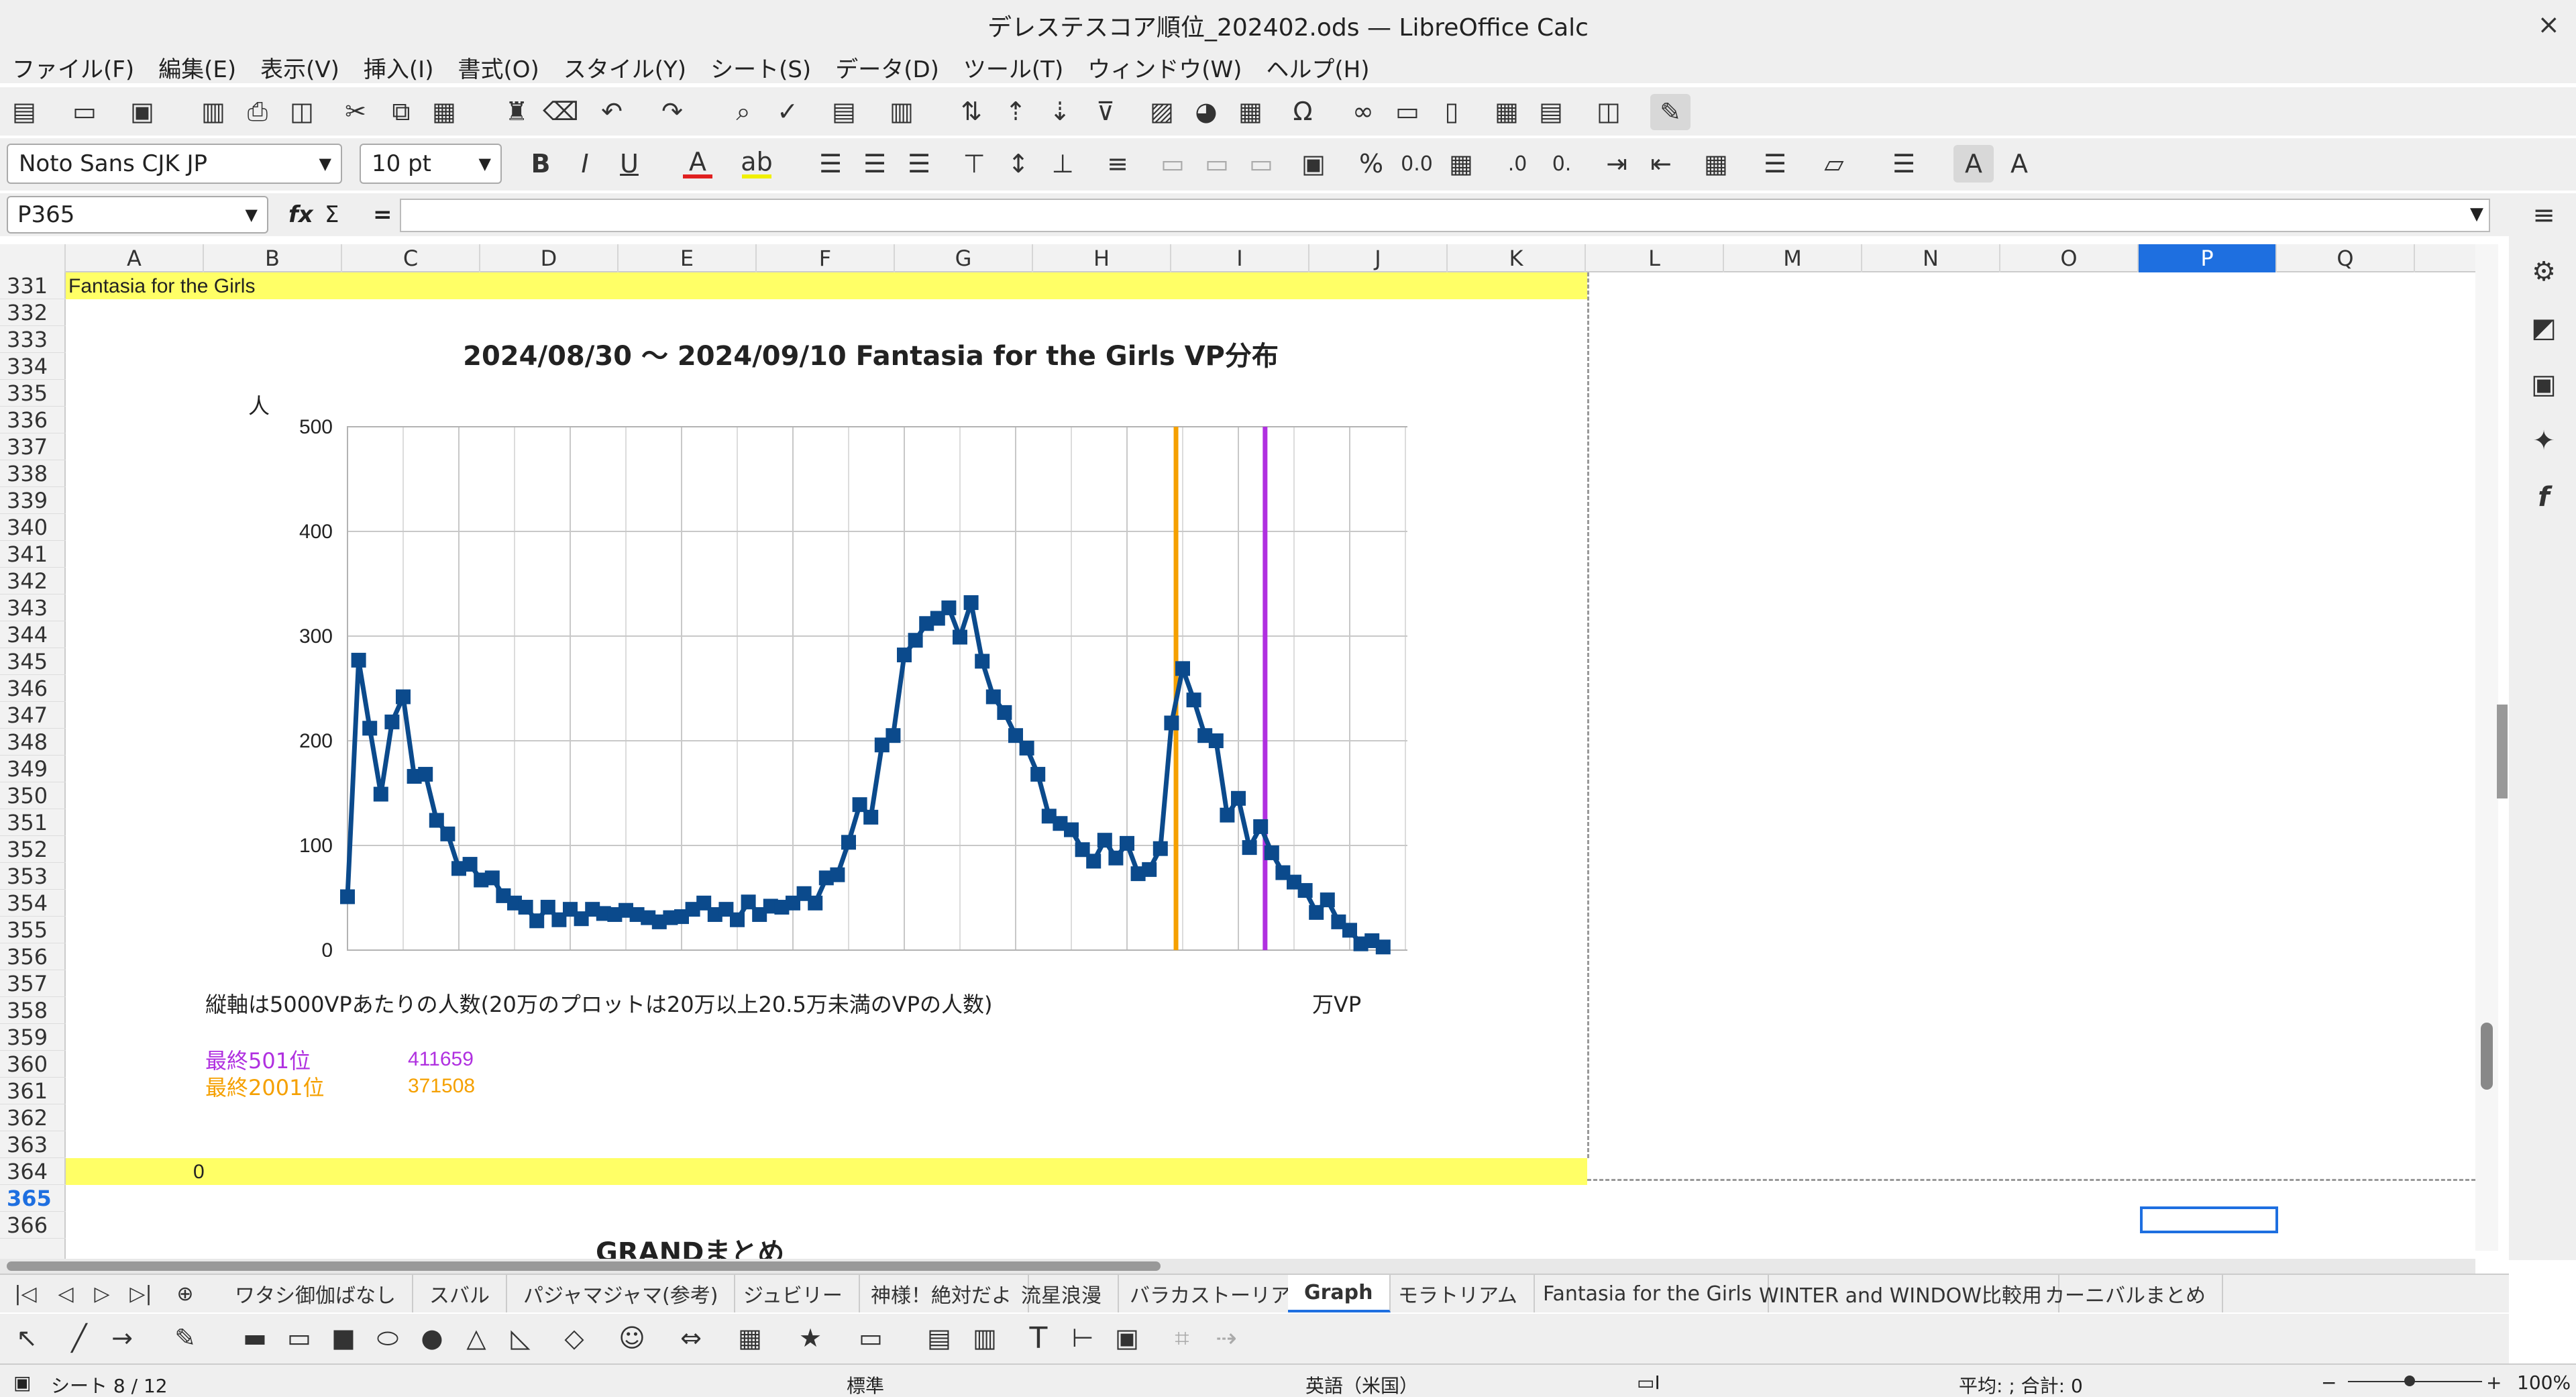 Image resolution: width=2576 pixels, height=1397 pixels. Describe the element at coordinates (985, 1338) in the screenshot. I see `insert-textbox-icon: ▥` at that location.